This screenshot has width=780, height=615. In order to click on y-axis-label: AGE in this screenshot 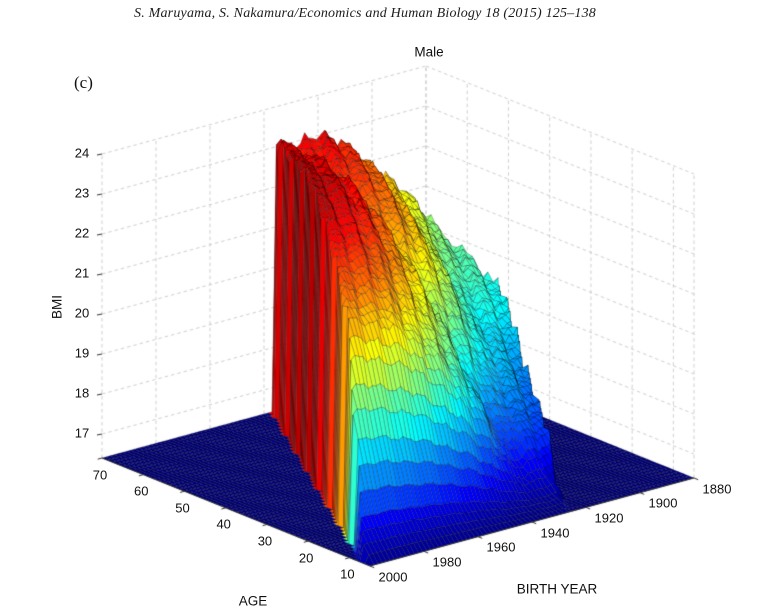, I will do `click(253, 601)`.